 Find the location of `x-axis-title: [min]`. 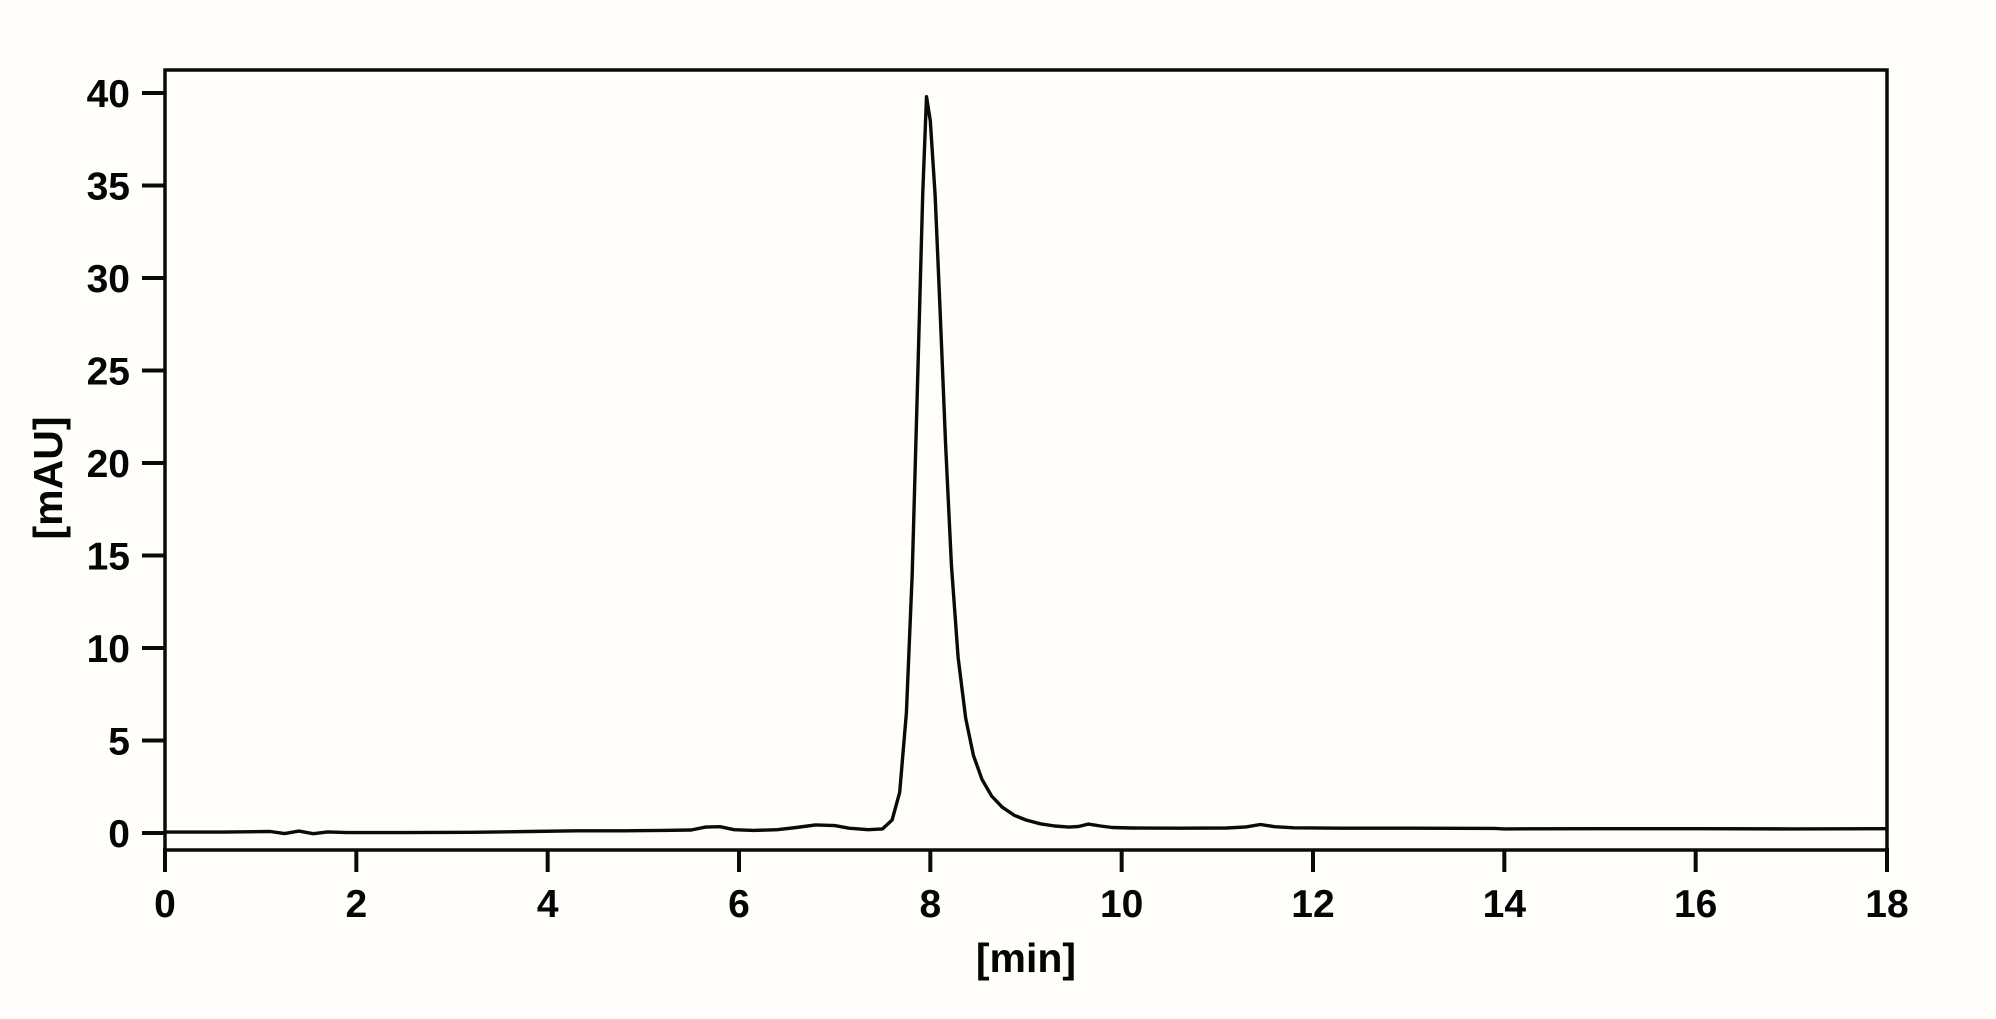

x-axis-title: [min] is located at coordinates (1026, 958).